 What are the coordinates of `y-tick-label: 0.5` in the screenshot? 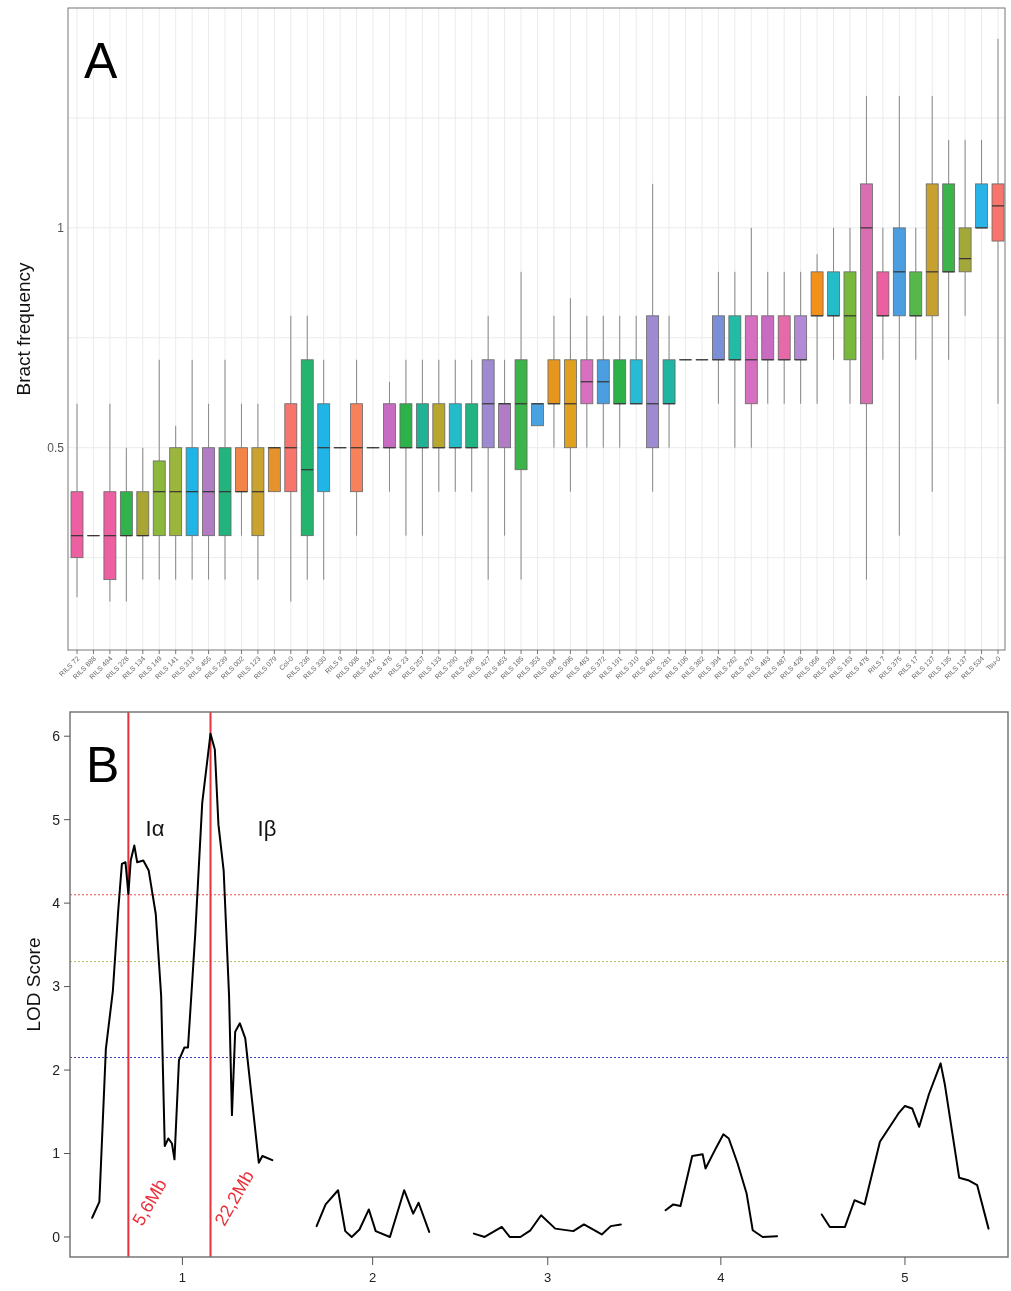 It's located at (56, 447).